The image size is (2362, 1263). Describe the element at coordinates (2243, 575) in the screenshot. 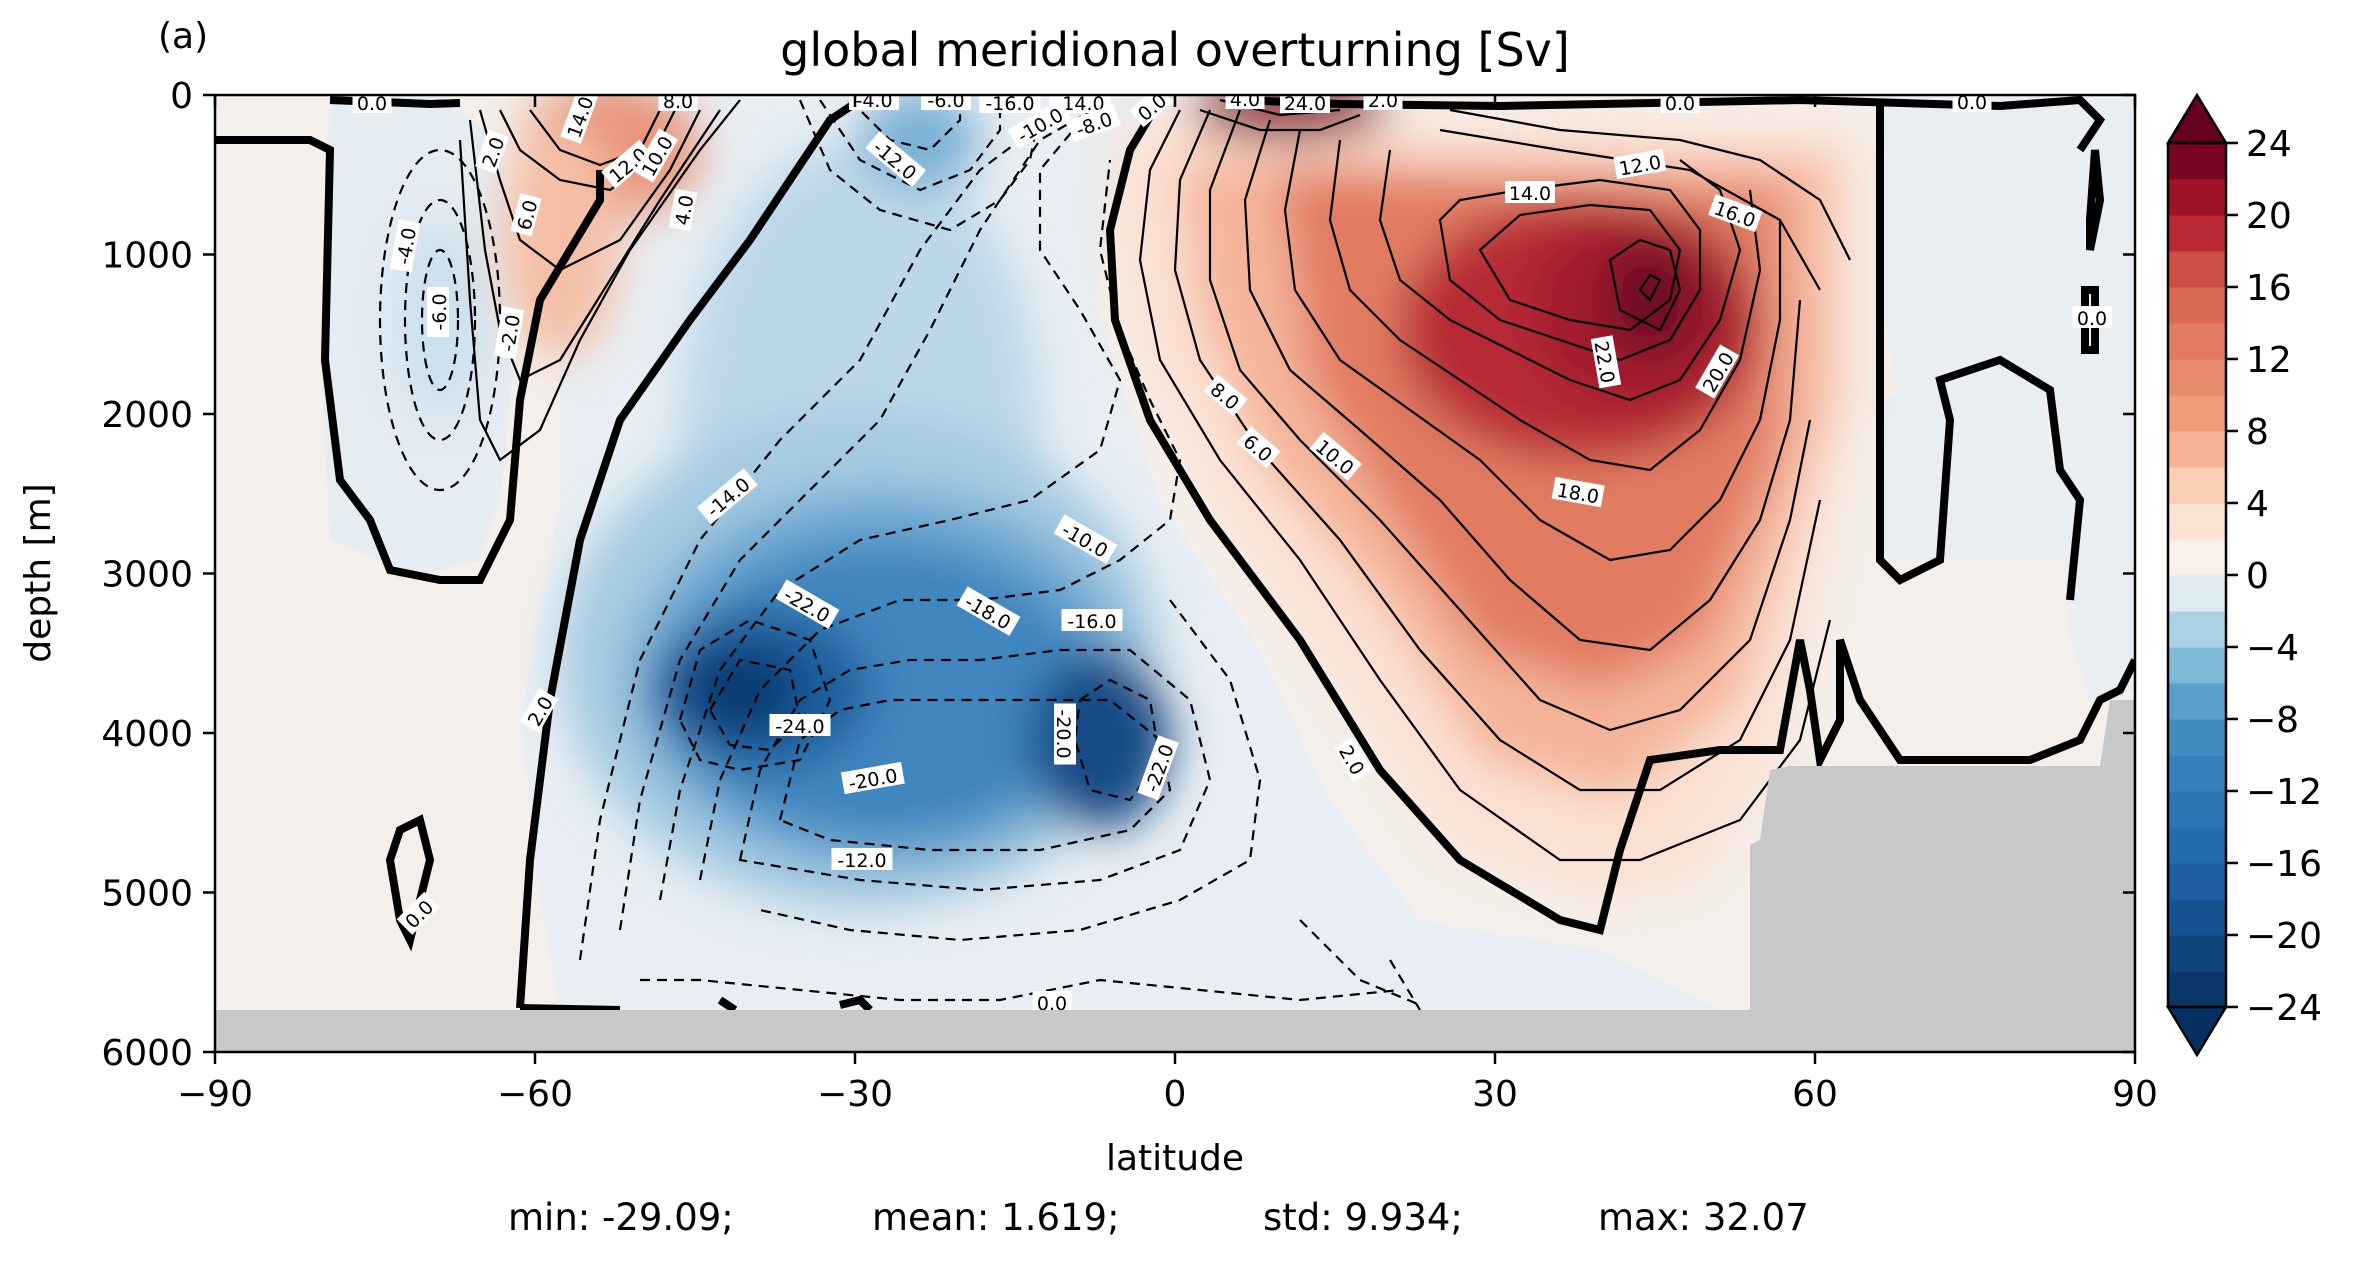

I see `colorbar: 24 20 16 12 8 4 0 −4 −8 −12 −16 −20 −24` at that location.